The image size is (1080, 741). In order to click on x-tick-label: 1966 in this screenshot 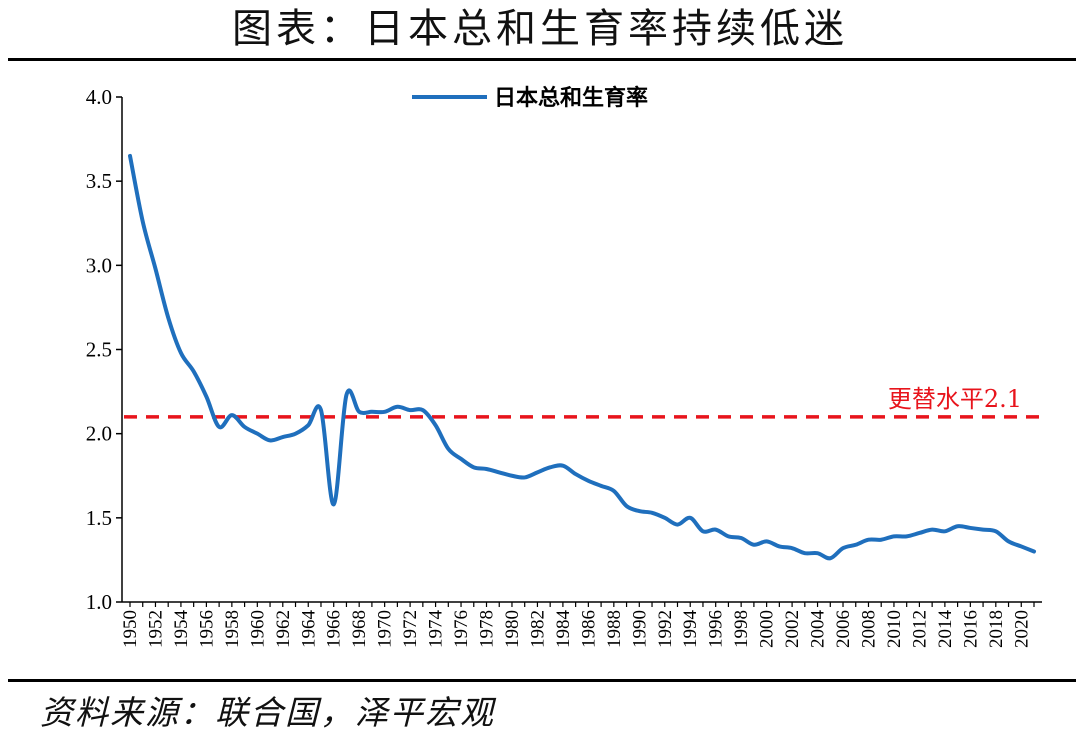, I will do `click(334, 629)`.